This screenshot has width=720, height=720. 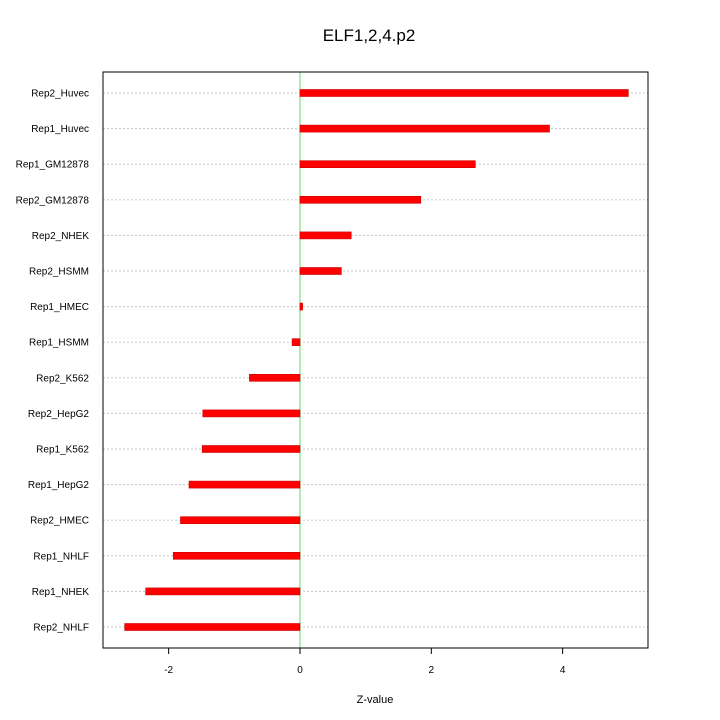 What do you see at coordinates (59, 521) in the screenshot?
I see `category-label: Rep2_HMEC` at bounding box center [59, 521].